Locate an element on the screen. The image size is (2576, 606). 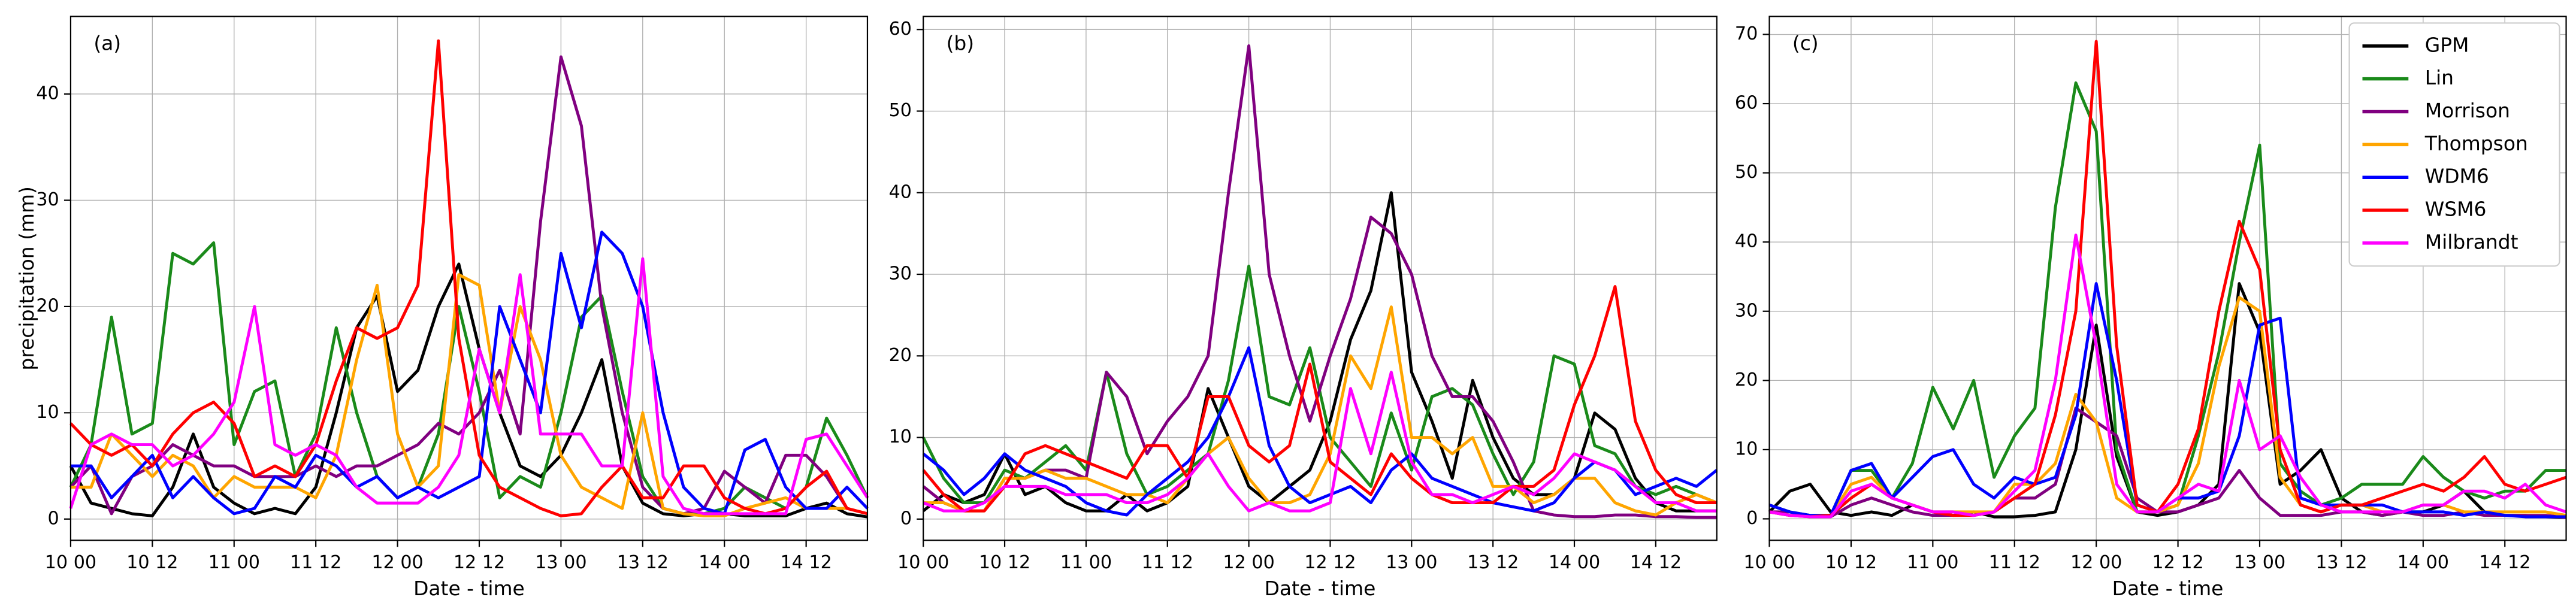
legend-label: Thompson is located at coordinates (2476, 143).